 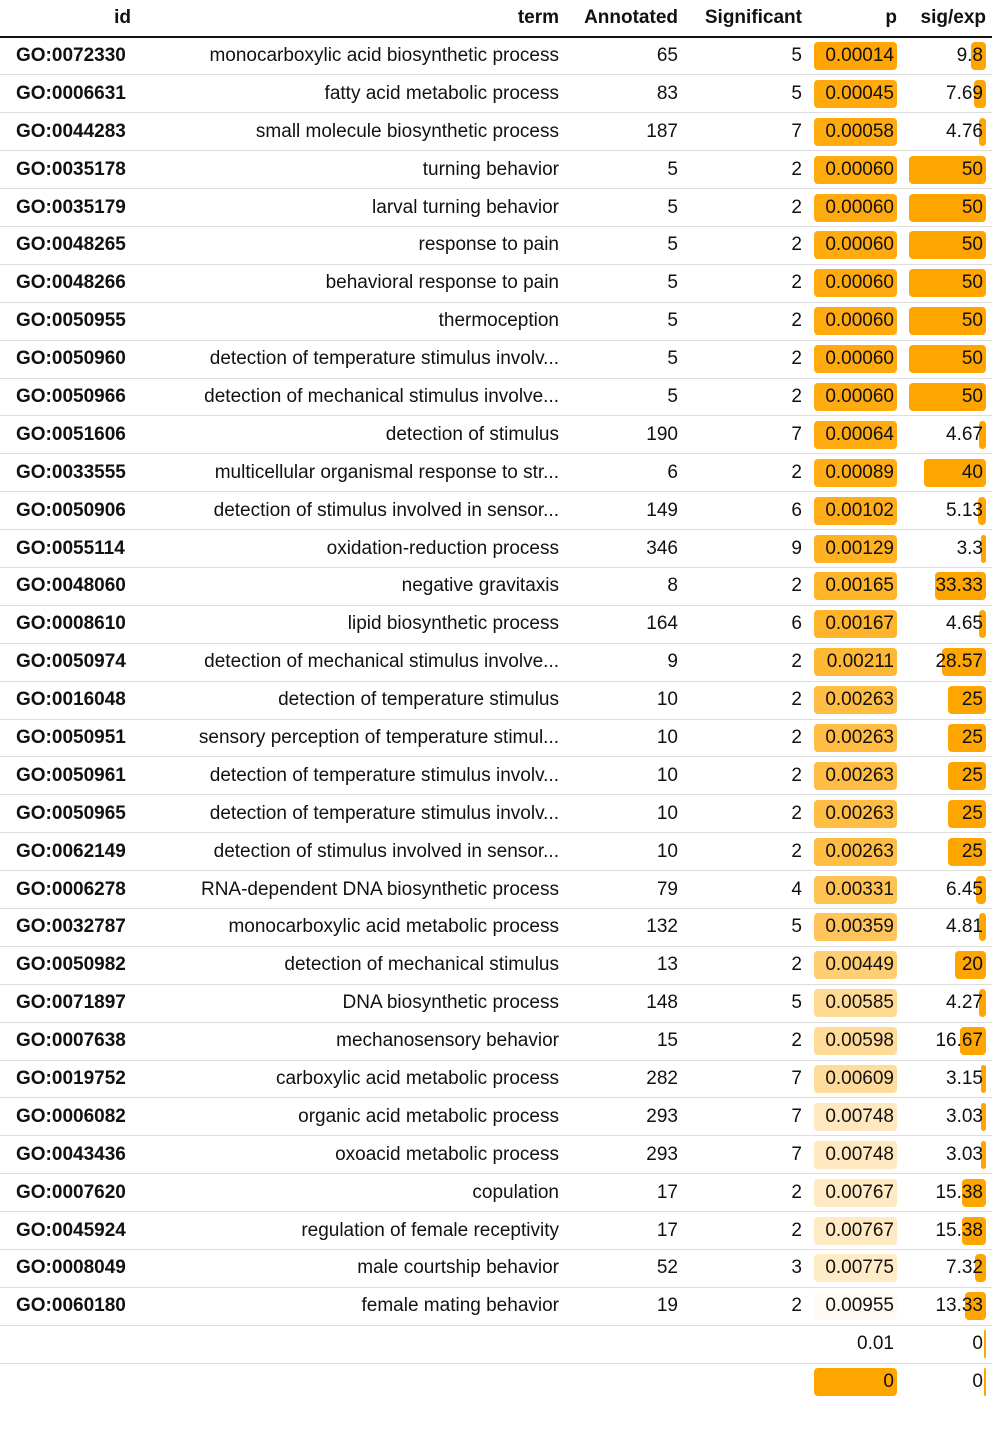 I want to click on cell-text: 0.00775, so click(x=859, y=1268).